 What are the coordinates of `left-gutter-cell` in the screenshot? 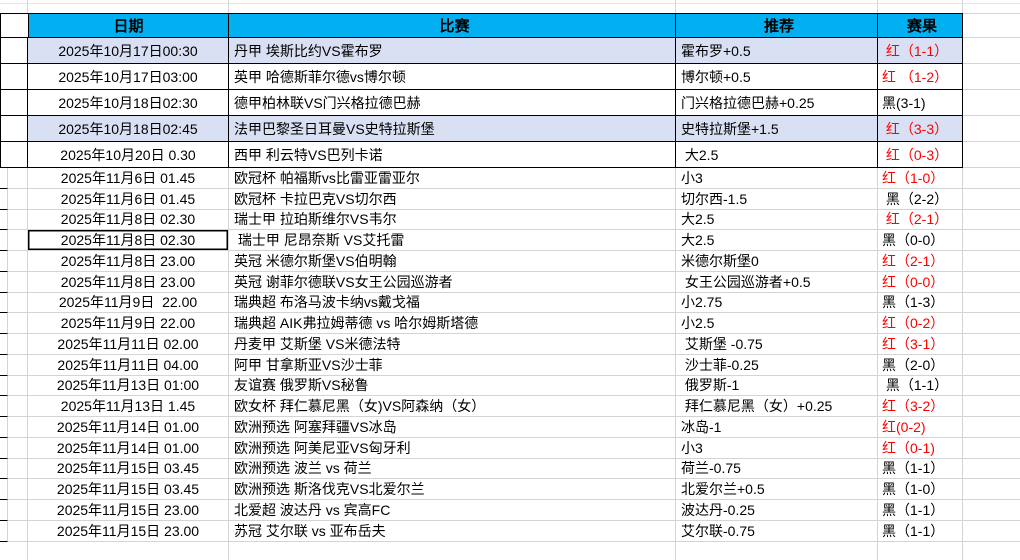 It's located at (4, 199).